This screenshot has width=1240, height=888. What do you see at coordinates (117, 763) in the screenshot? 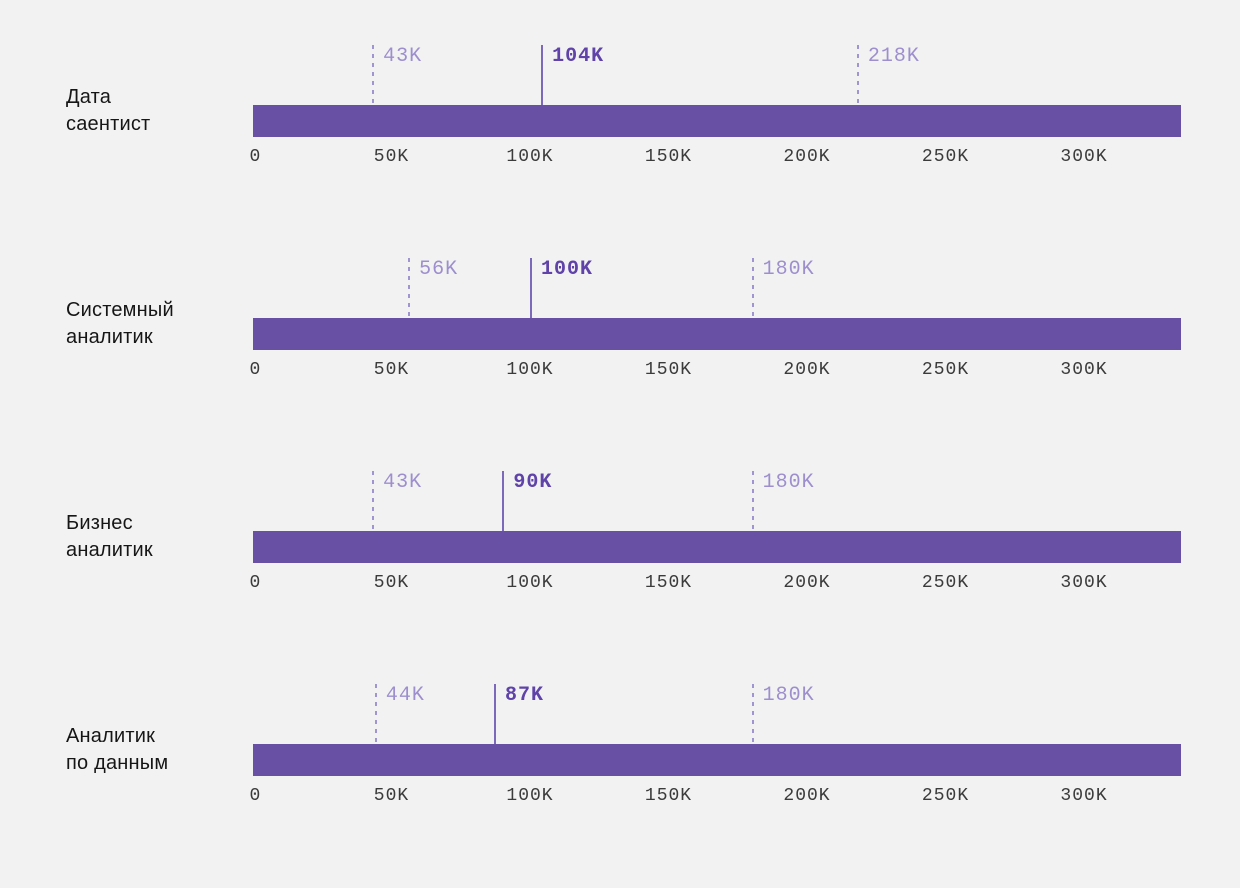
I see `row-label-line2: по данным` at bounding box center [117, 763].